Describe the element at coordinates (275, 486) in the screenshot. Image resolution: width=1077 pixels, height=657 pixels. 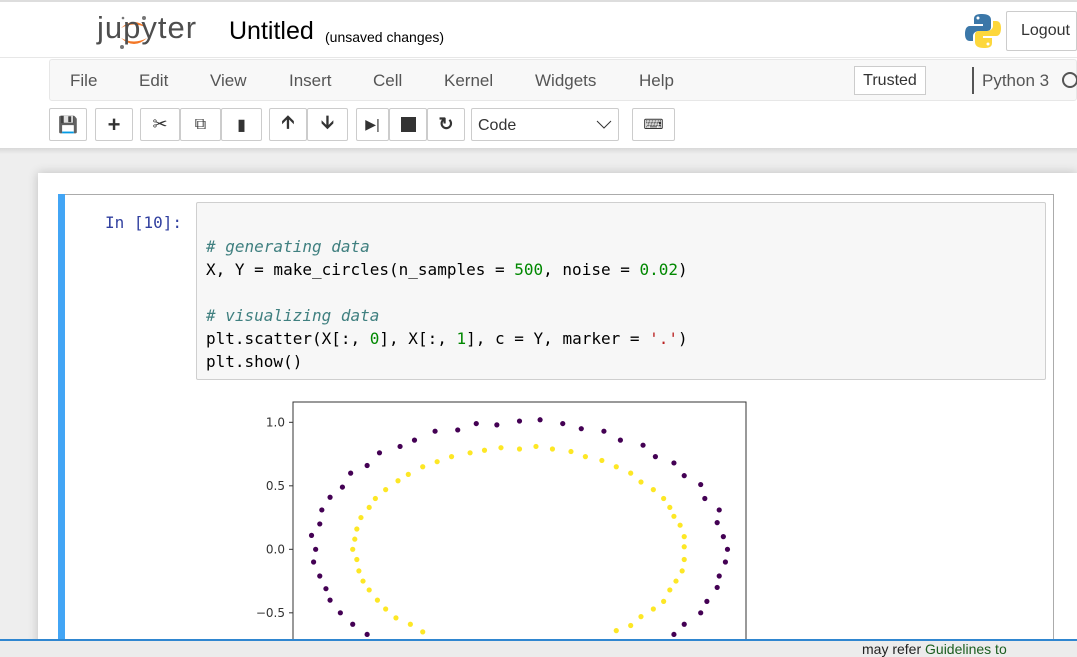
I see `y-tick-label: 0.5` at that location.